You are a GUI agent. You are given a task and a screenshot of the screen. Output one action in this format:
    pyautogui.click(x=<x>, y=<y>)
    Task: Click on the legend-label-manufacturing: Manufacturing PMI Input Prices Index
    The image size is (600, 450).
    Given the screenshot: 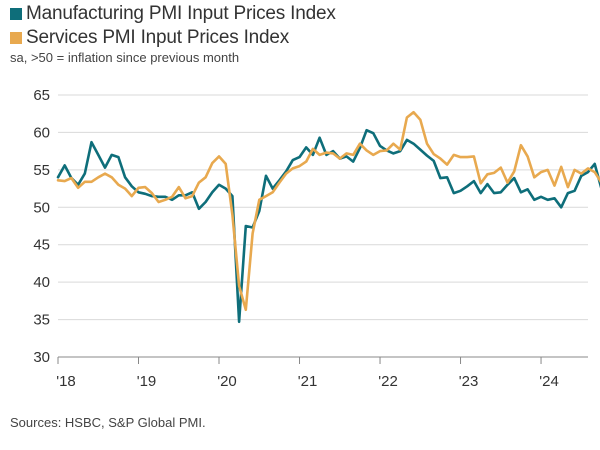 What is the action you would take?
    pyautogui.click(x=181, y=13)
    